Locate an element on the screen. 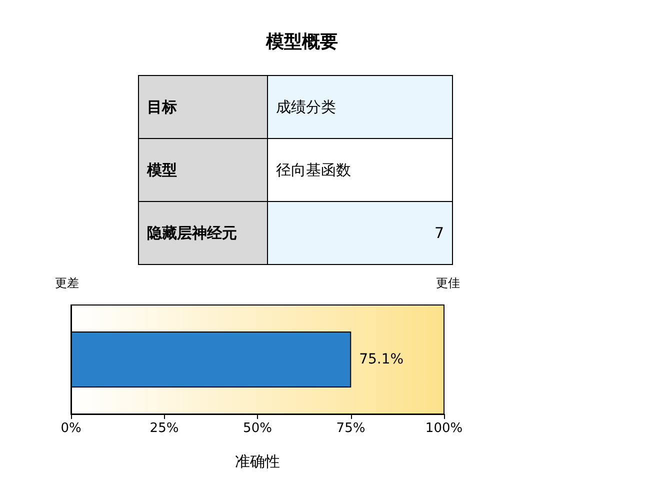  text: 模型 is located at coordinates (203, 170).